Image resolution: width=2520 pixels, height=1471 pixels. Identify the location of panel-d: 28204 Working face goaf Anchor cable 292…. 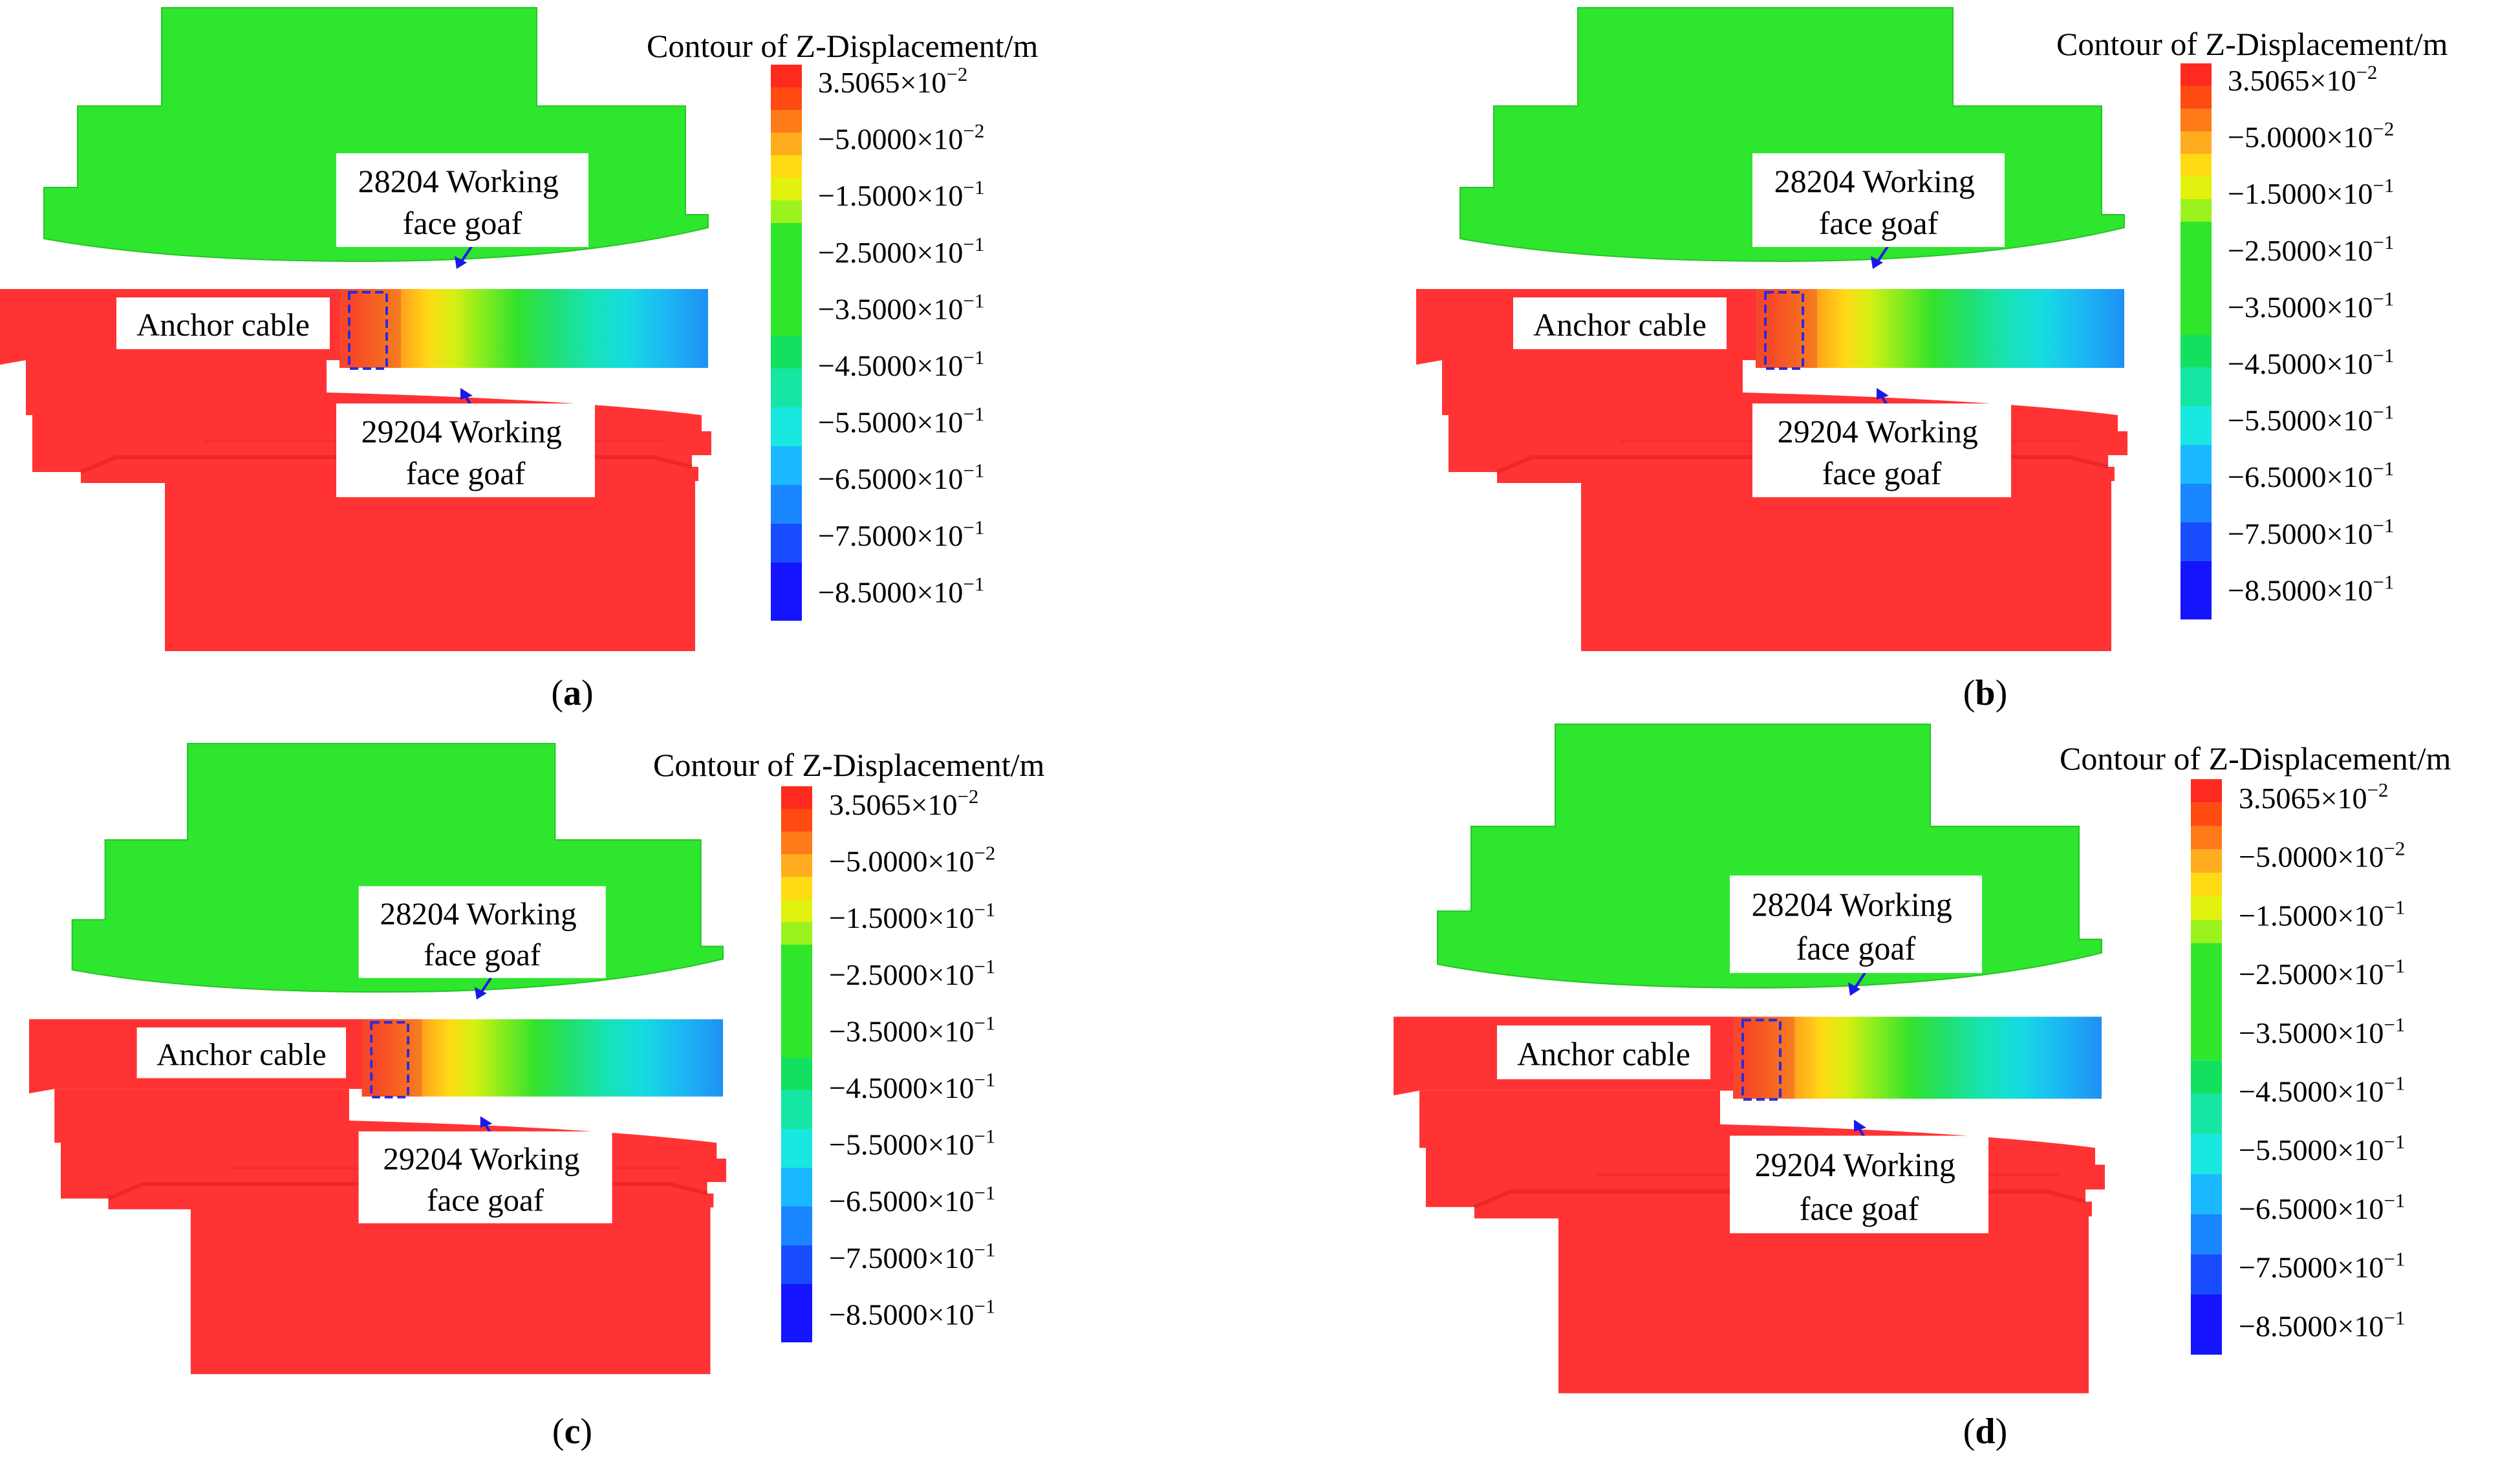
(1749, 1058).